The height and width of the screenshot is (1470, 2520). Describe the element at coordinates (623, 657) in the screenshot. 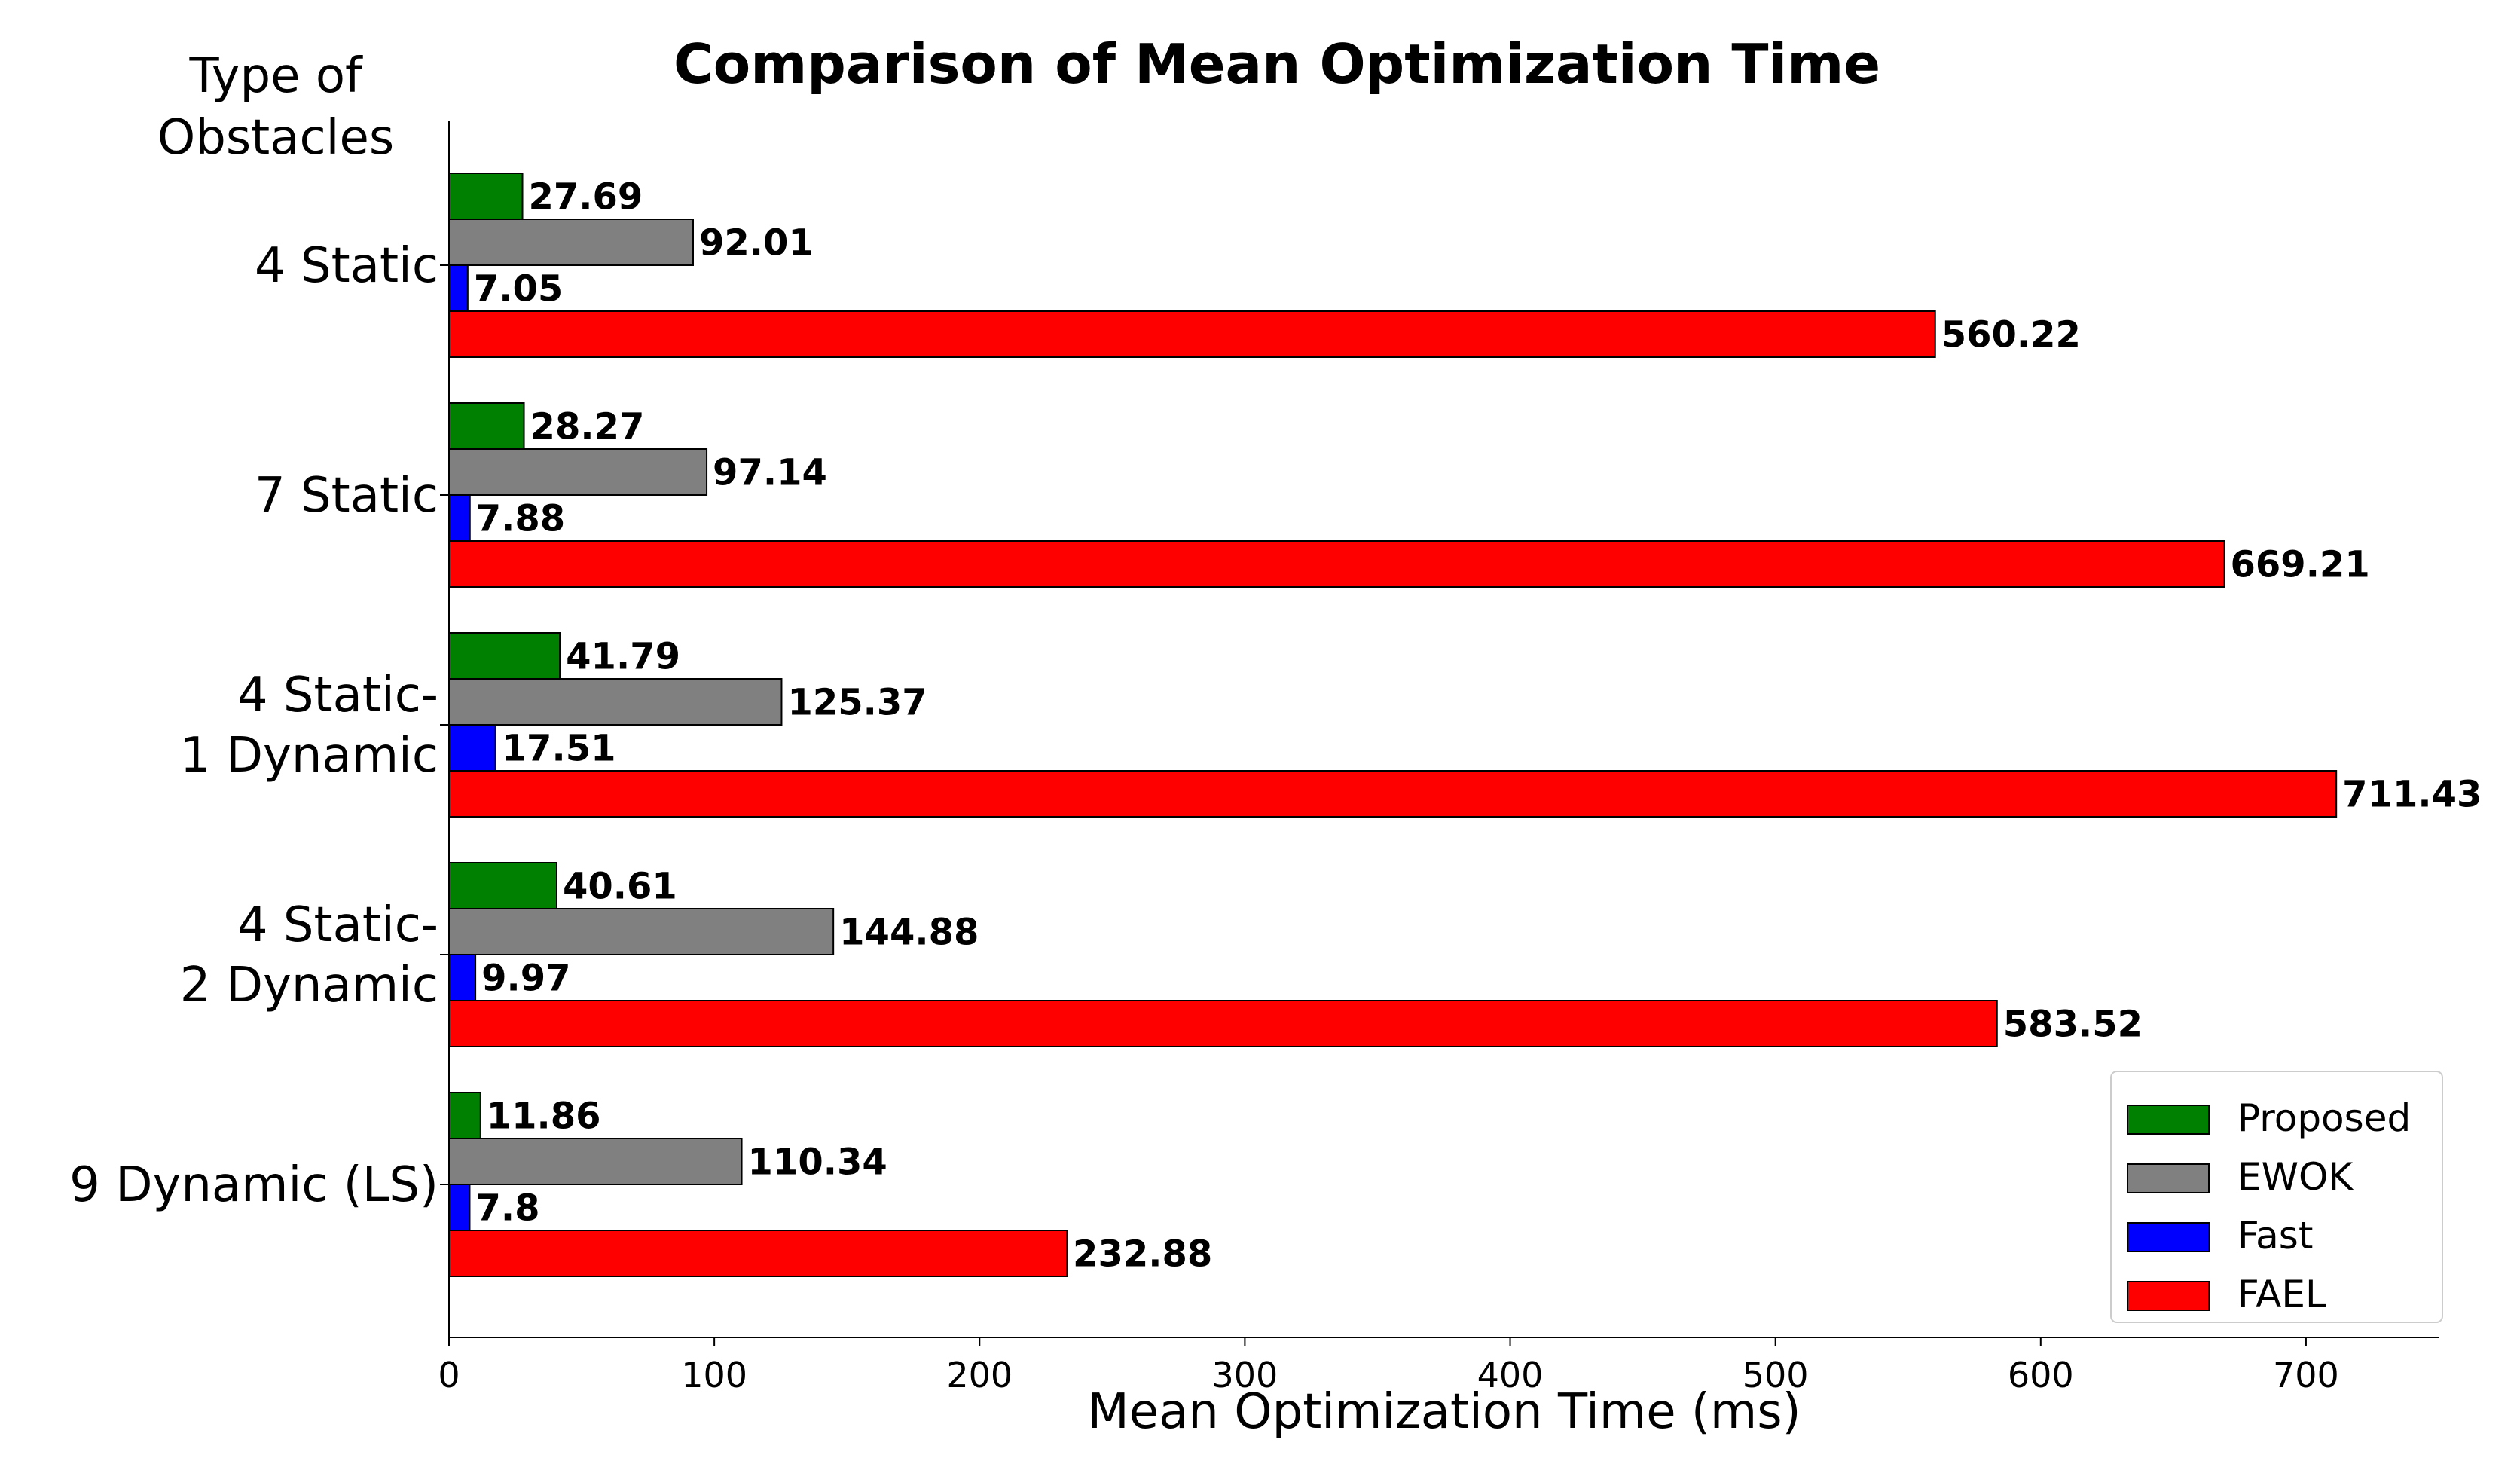

I see `value-label-proposed-2: 41.79` at that location.